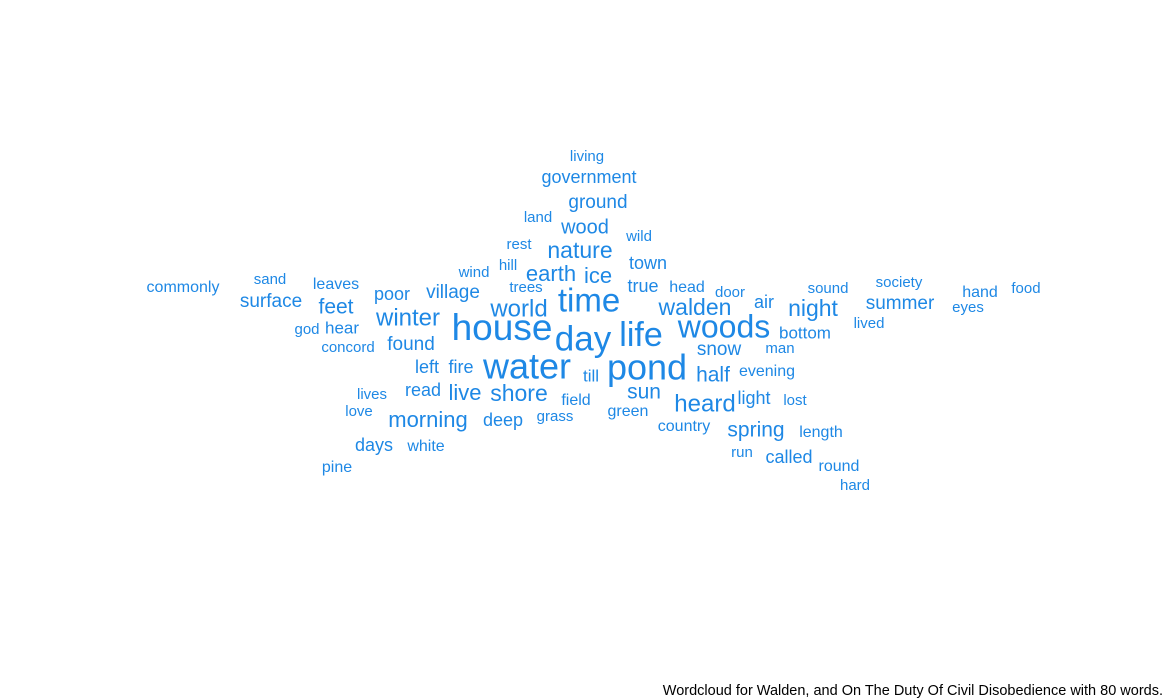 The width and height of the screenshot is (1167, 700). What do you see at coordinates (518, 308) in the screenshot?
I see `word-world: world` at bounding box center [518, 308].